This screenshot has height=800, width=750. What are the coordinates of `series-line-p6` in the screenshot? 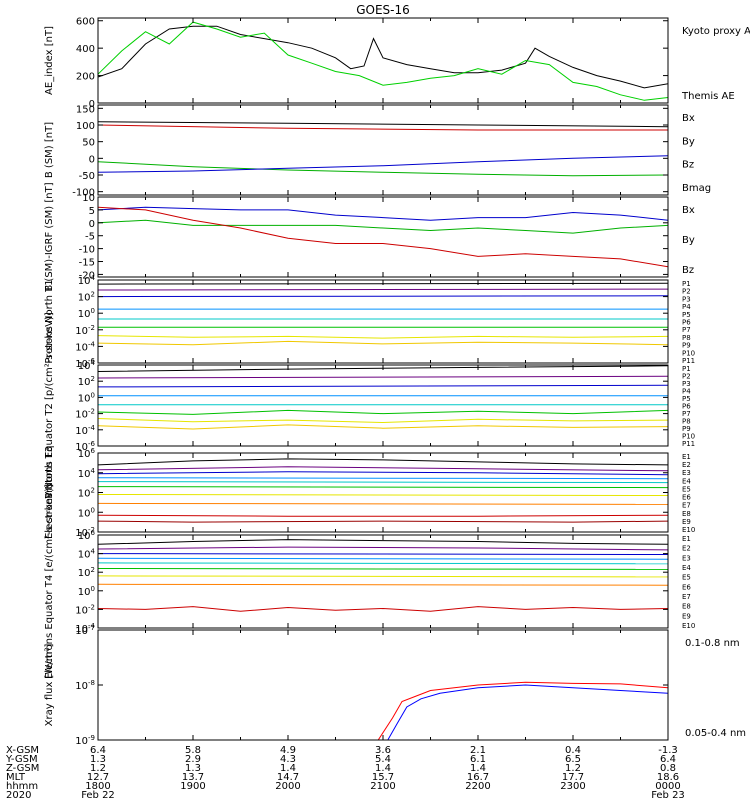 It's located at (383, 412).